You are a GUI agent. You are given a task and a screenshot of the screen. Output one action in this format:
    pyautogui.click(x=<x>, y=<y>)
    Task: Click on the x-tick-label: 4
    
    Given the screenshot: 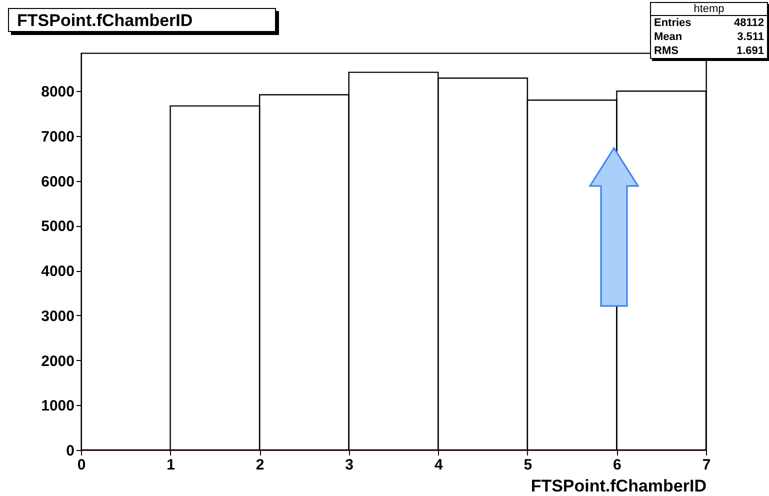 What is the action you would take?
    pyautogui.click(x=439, y=465)
    